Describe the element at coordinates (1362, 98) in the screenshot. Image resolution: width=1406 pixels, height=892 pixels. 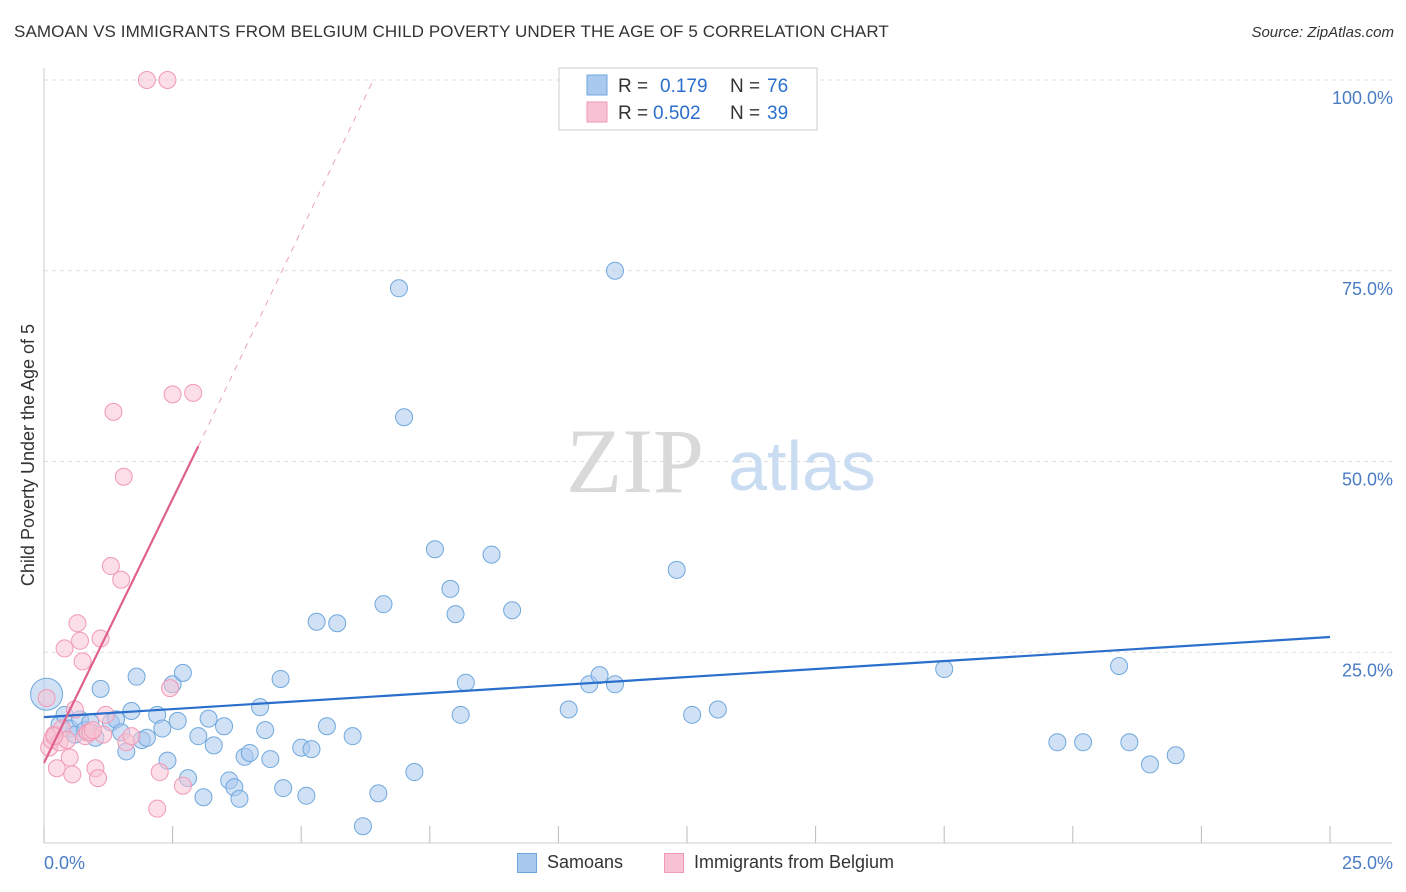
I see `y-tick-label: 100.0%` at that location.